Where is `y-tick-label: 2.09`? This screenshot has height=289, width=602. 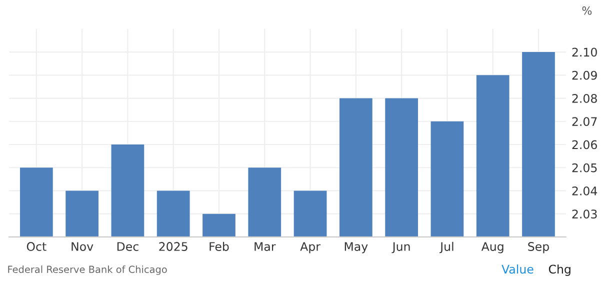
y-tick-label: 2.09 is located at coordinates (584, 75).